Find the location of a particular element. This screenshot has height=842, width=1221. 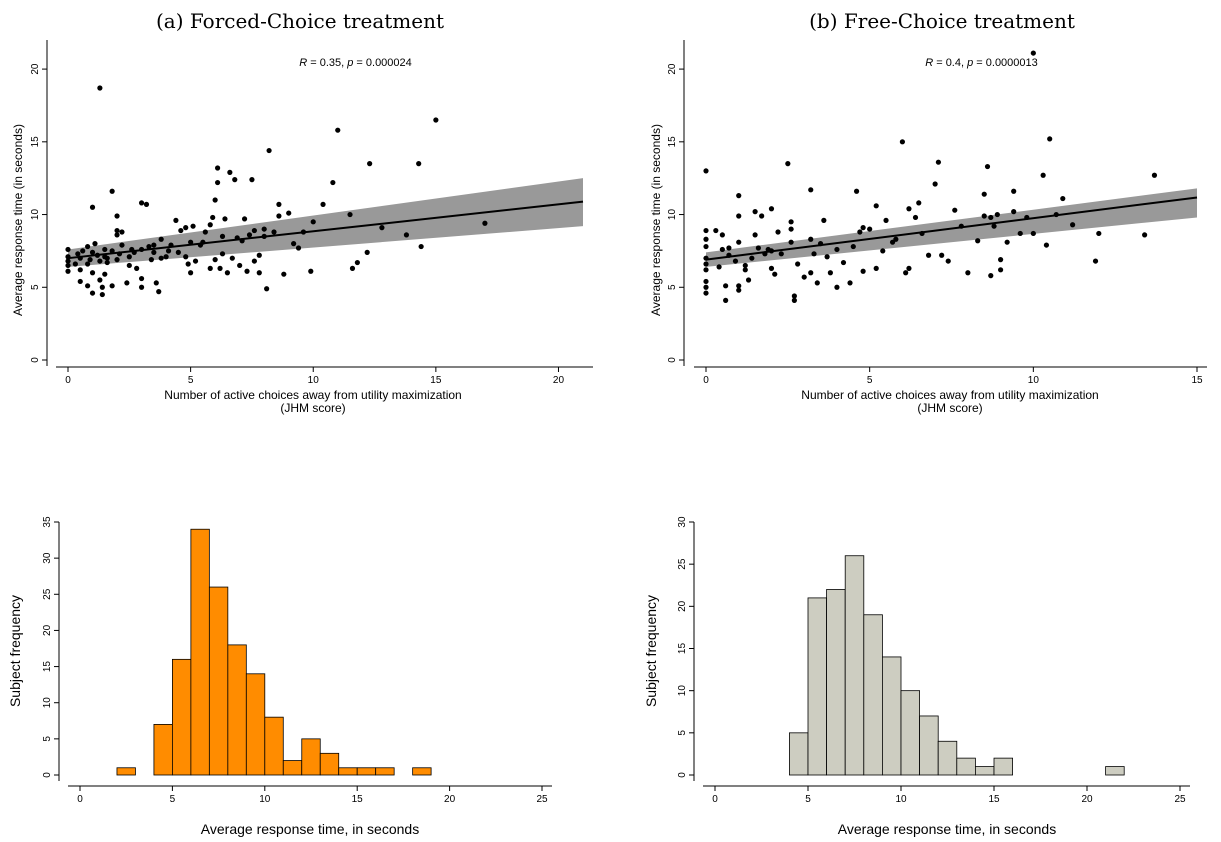

panel-title: (b) Free-Choice treatment is located at coordinates (942, 21).